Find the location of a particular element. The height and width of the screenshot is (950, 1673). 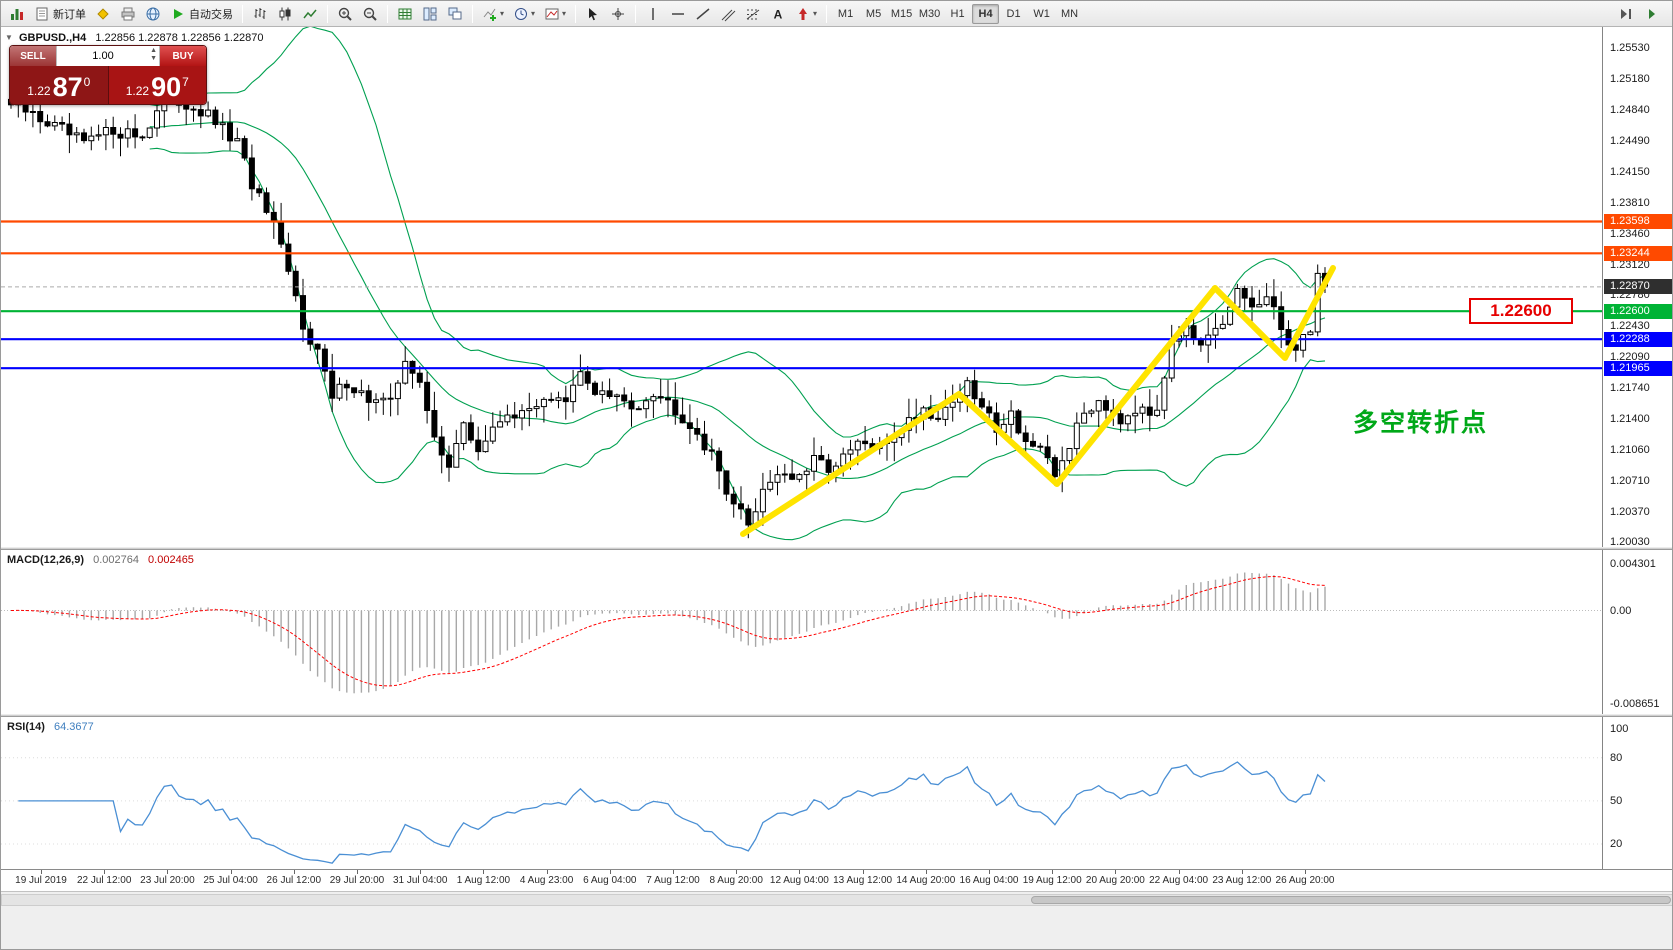

current-price-tag: 1.22870 is located at coordinates (1638, 287).